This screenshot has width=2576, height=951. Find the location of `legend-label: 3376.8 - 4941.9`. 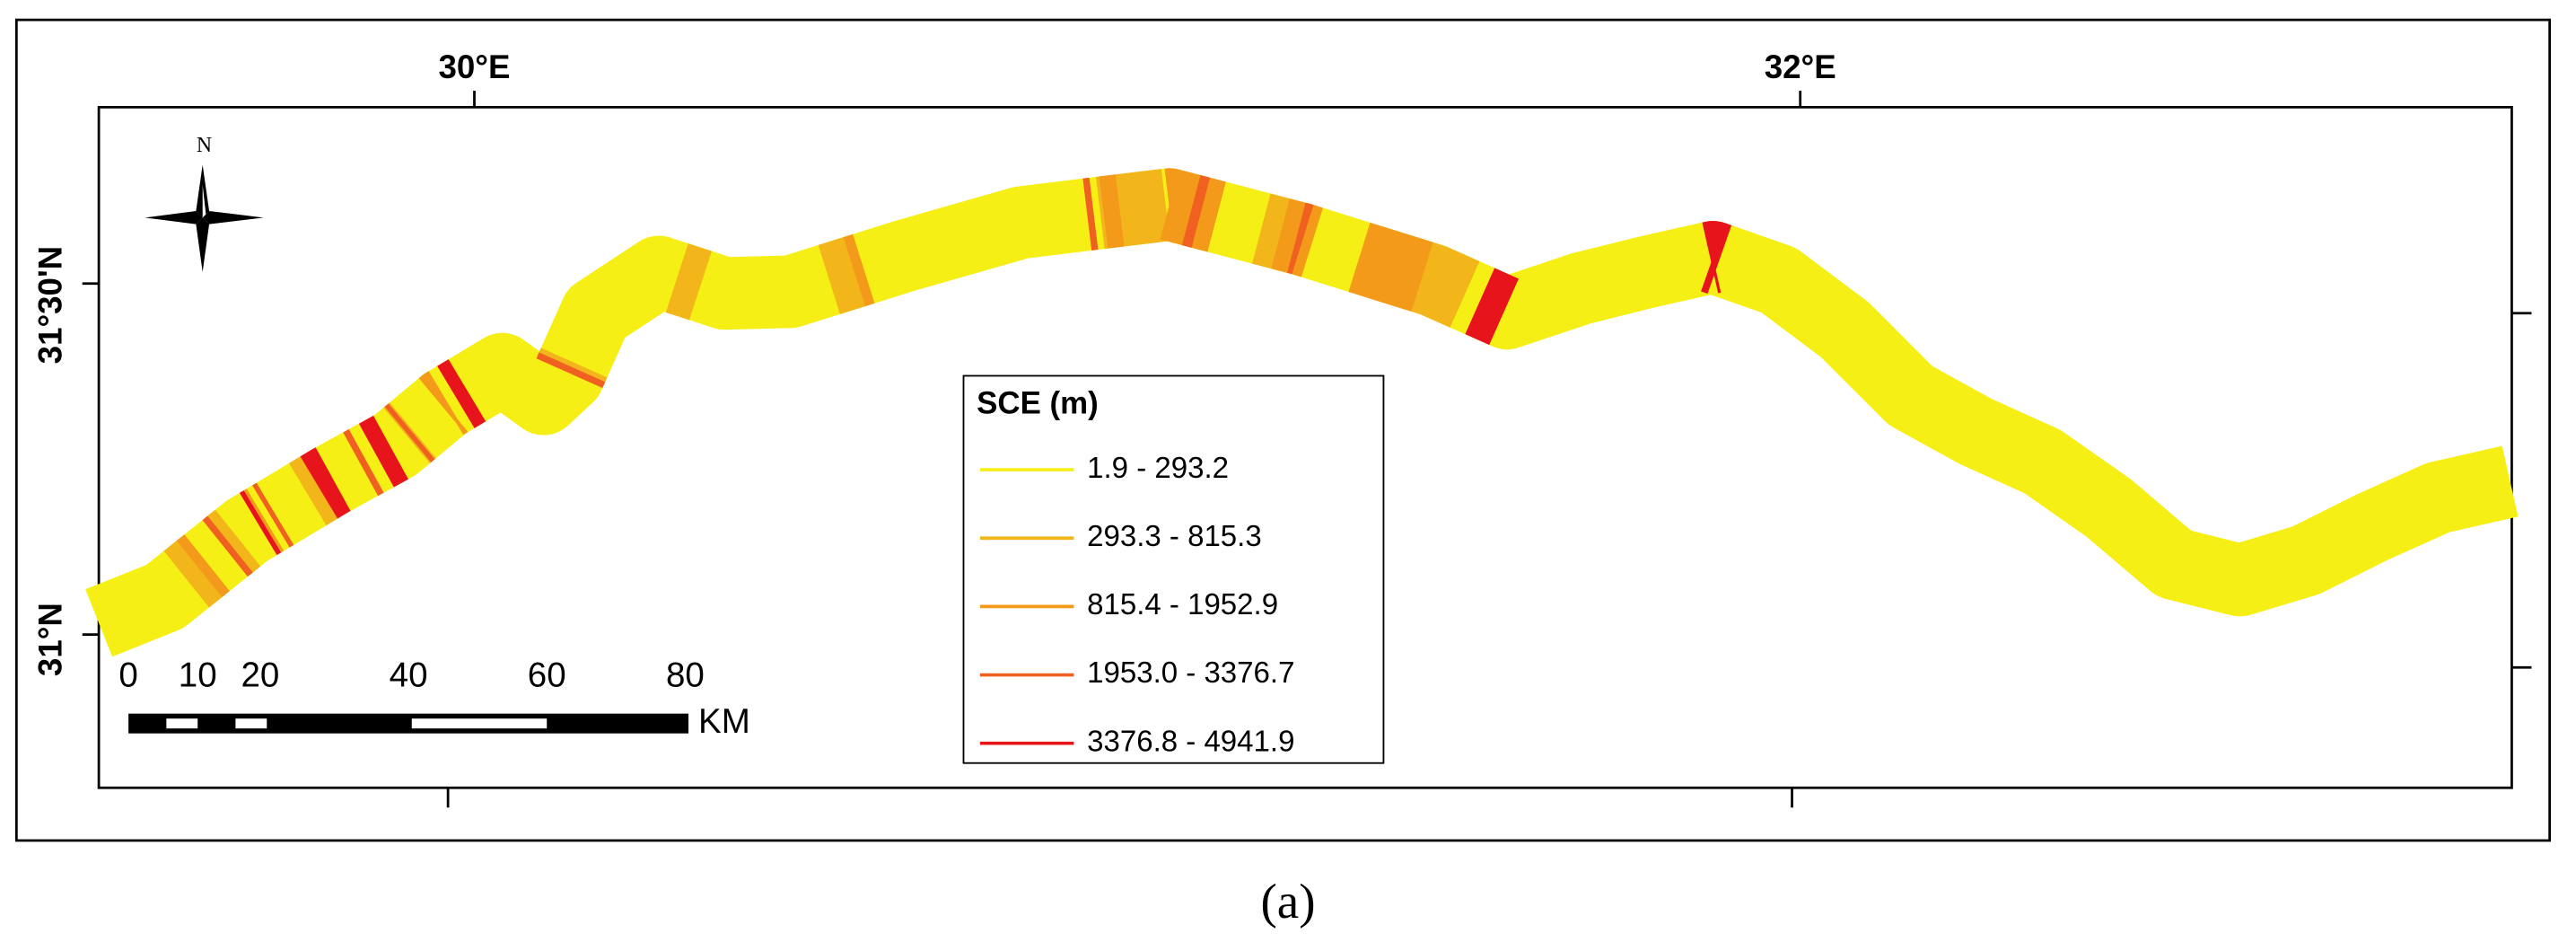

legend-label: 3376.8 - 4941.9 is located at coordinates (1190, 740).